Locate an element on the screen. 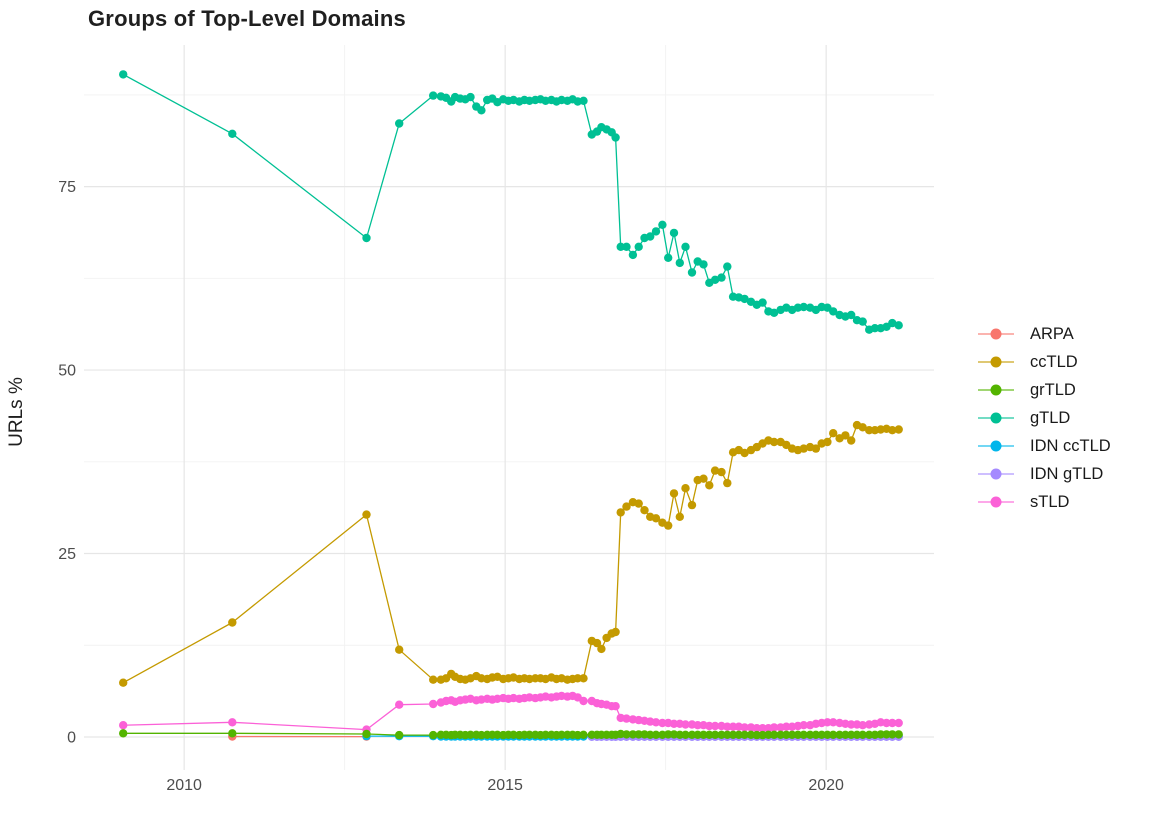 Image resolution: width=1164 pixels, height=827 pixels. y-tick-label: 25 is located at coordinates (67, 554).